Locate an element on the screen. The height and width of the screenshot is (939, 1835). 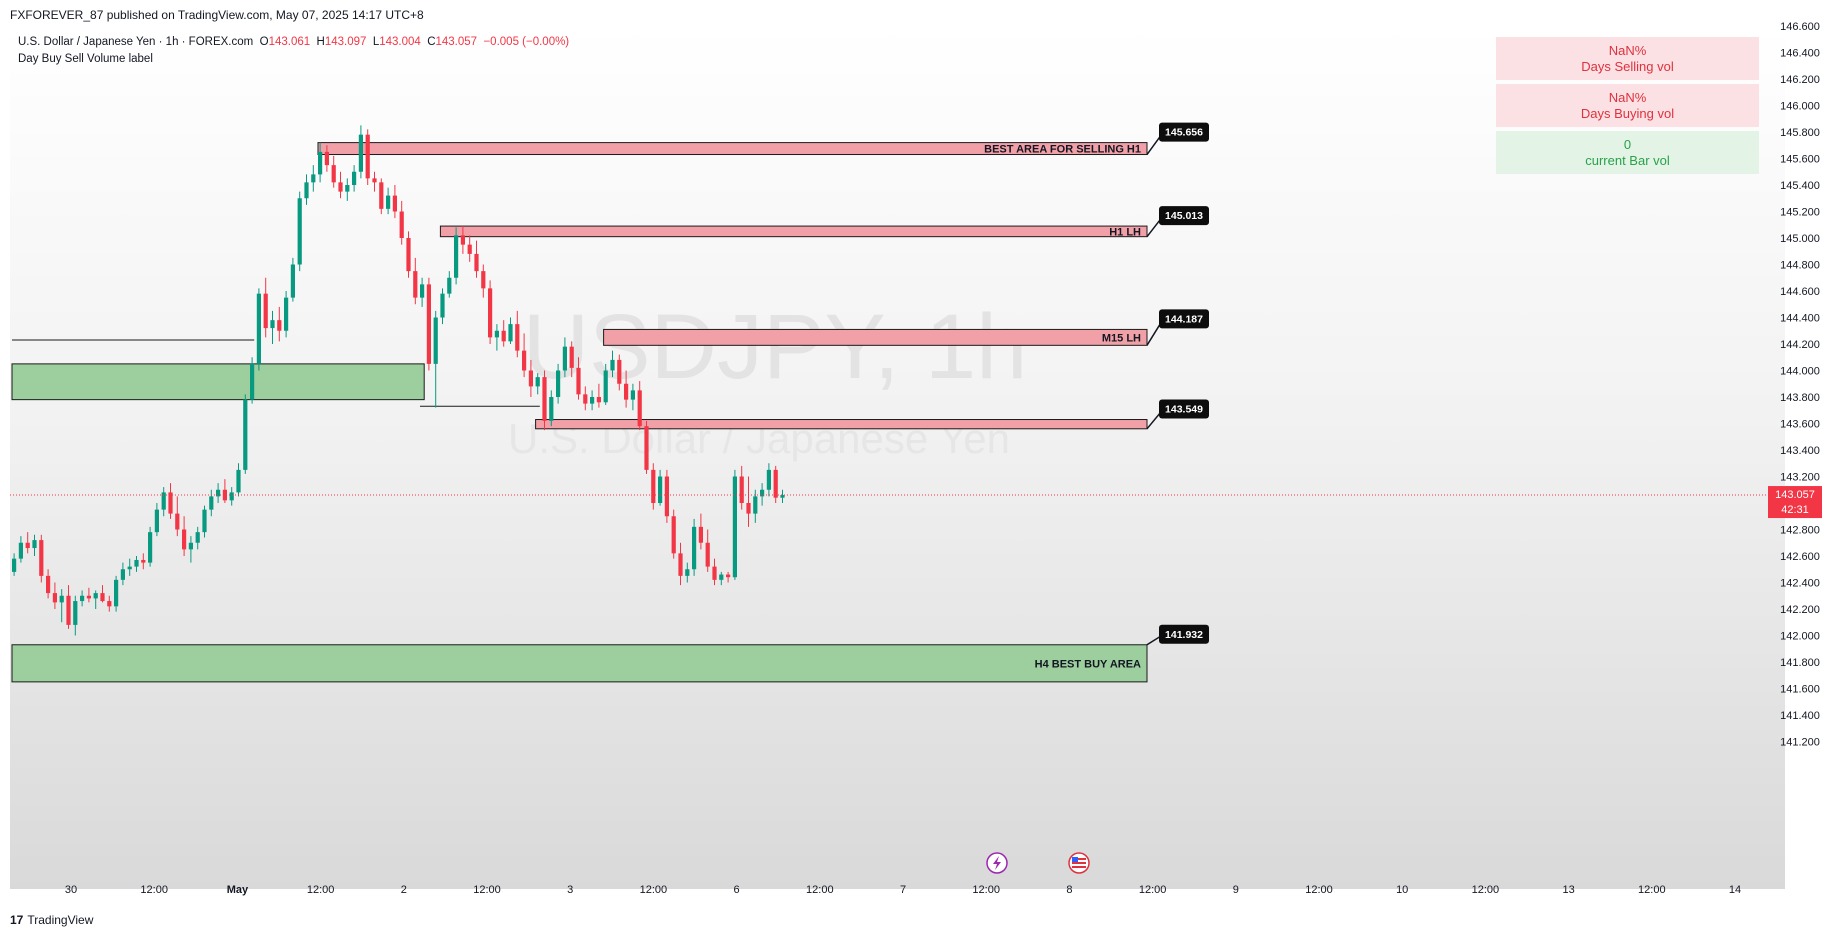
open-label: O is located at coordinates (264, 42).